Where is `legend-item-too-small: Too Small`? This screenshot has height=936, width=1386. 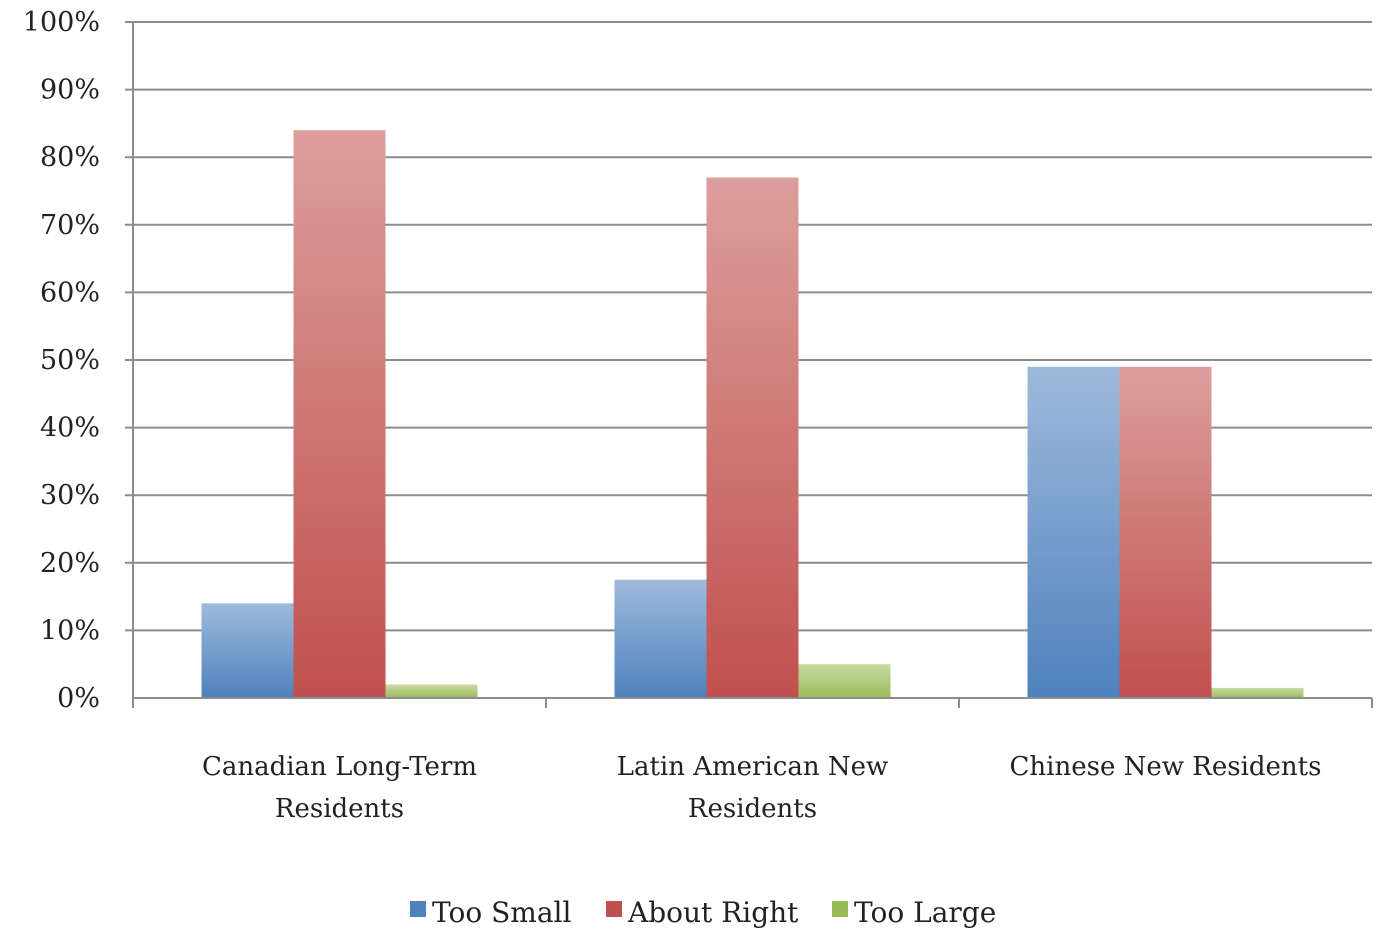
legend-item-too-small: Too Small is located at coordinates (490, 912).